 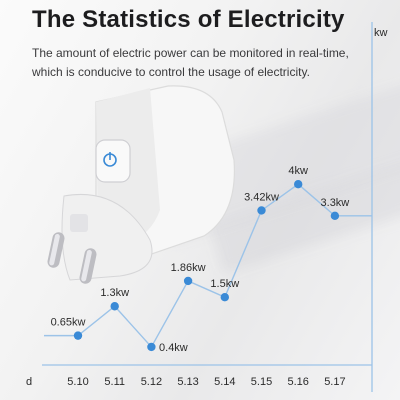 What do you see at coordinates (188, 268) in the screenshot?
I see `data-label: 1.86kw` at bounding box center [188, 268].